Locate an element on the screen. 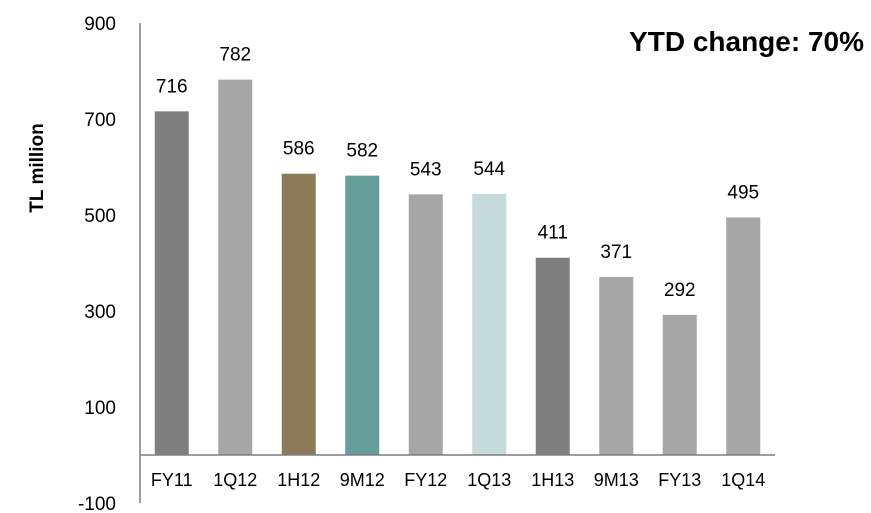  bar-9m13 is located at coordinates (616, 365).